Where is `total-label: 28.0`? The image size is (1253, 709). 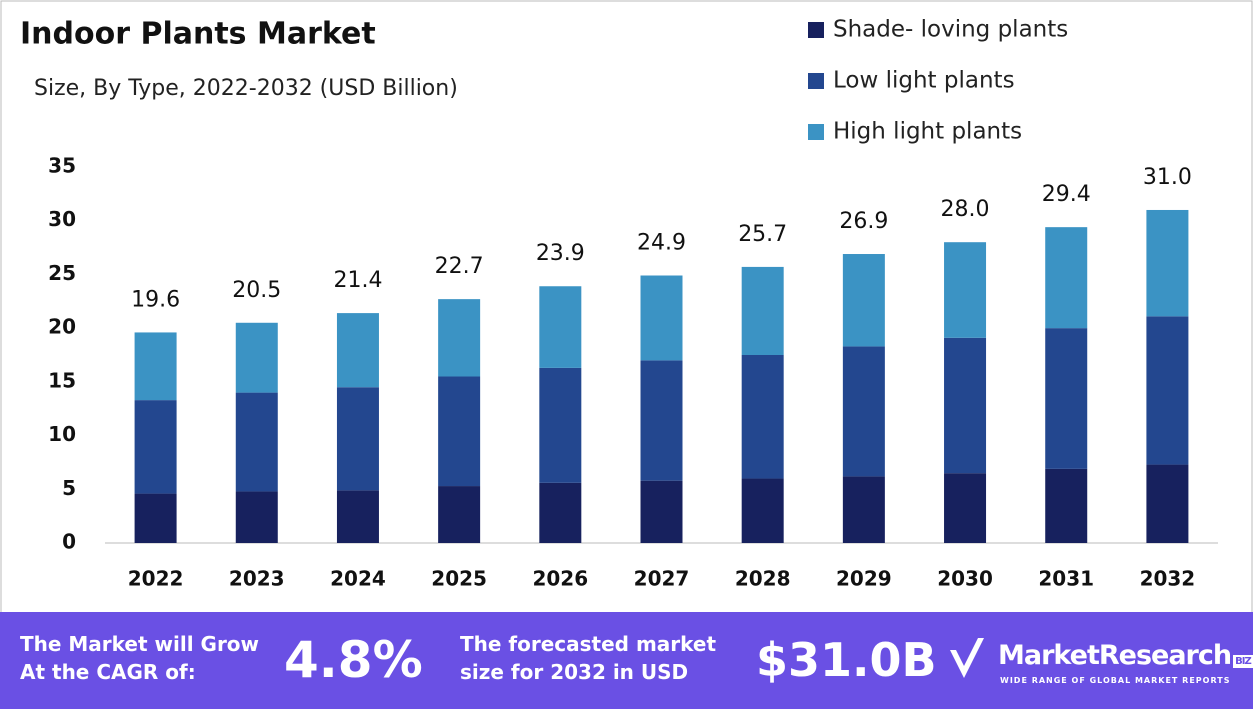 total-label: 28.0 is located at coordinates (965, 209).